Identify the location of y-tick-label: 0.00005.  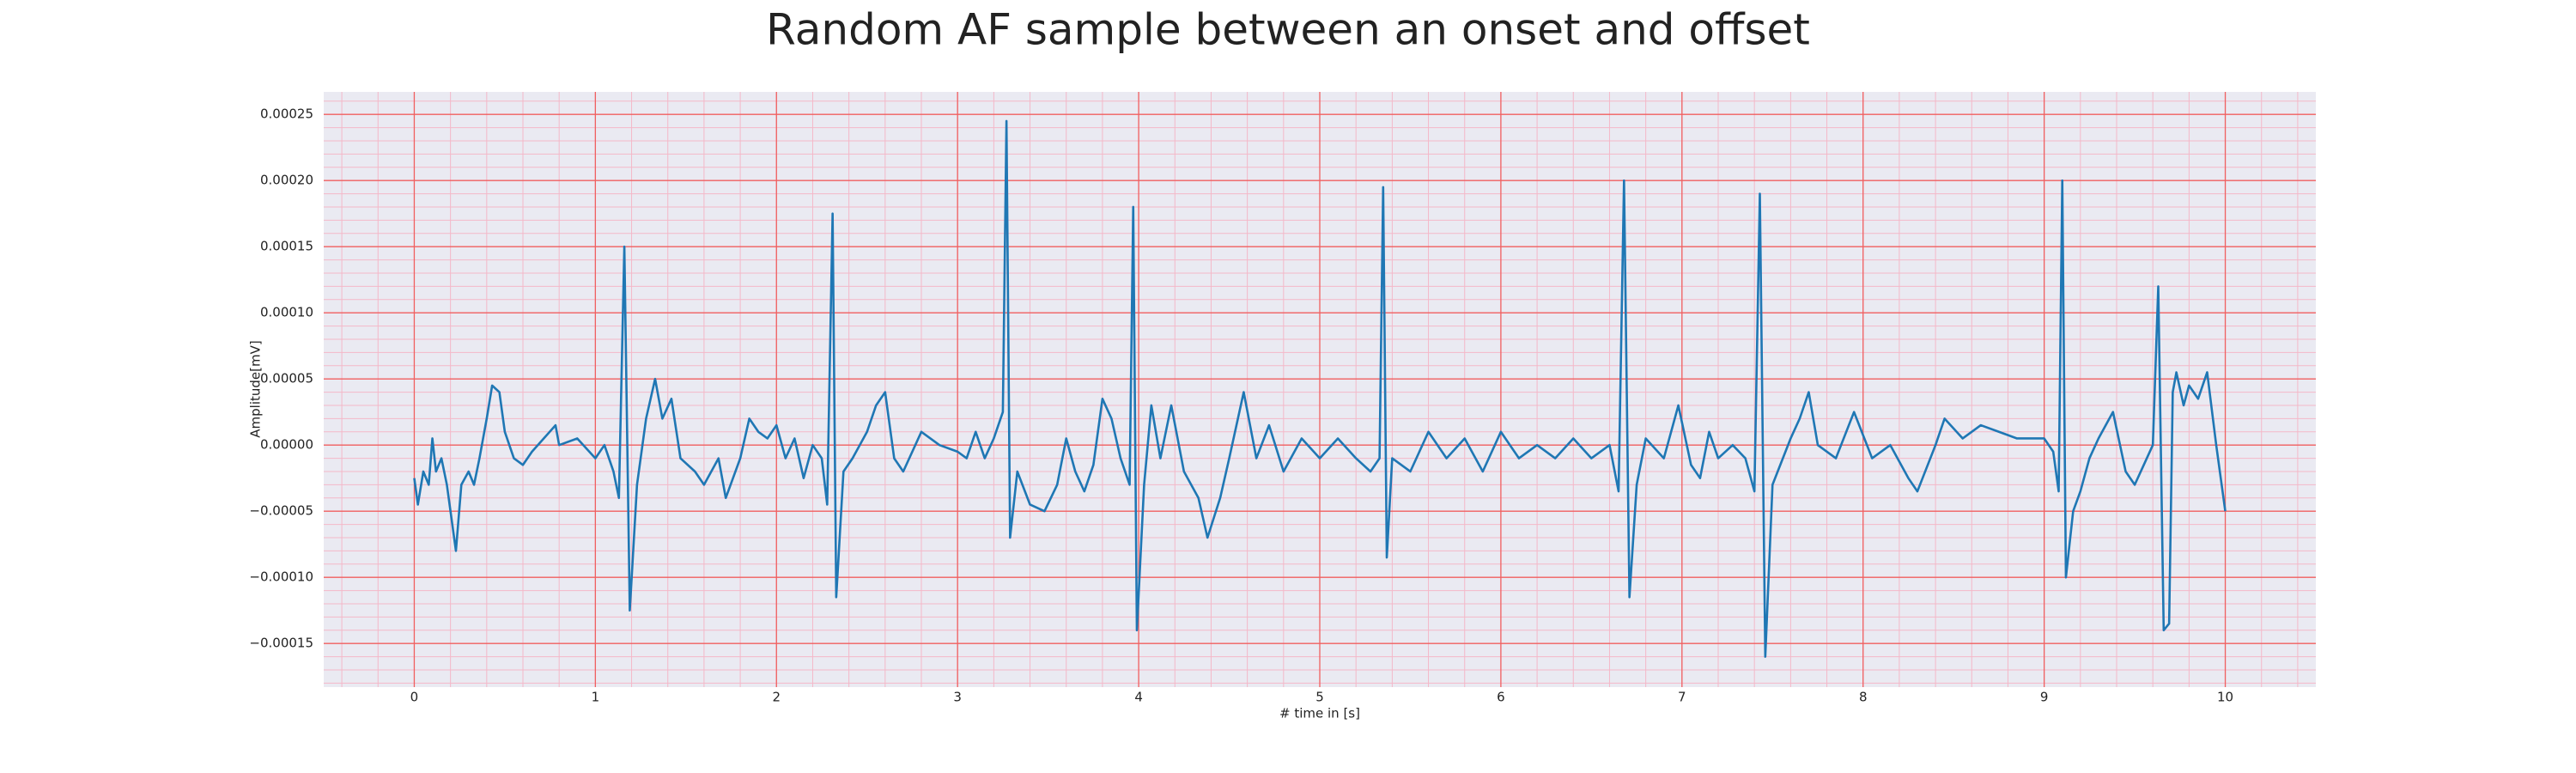
(286, 378).